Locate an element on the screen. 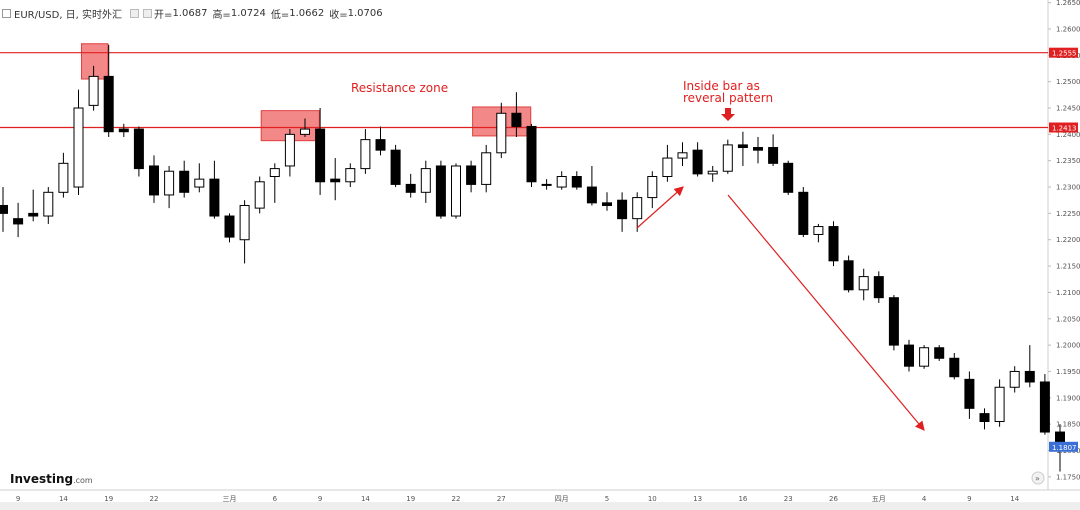  y-tick-label: 1.1850 is located at coordinates (1068, 425).